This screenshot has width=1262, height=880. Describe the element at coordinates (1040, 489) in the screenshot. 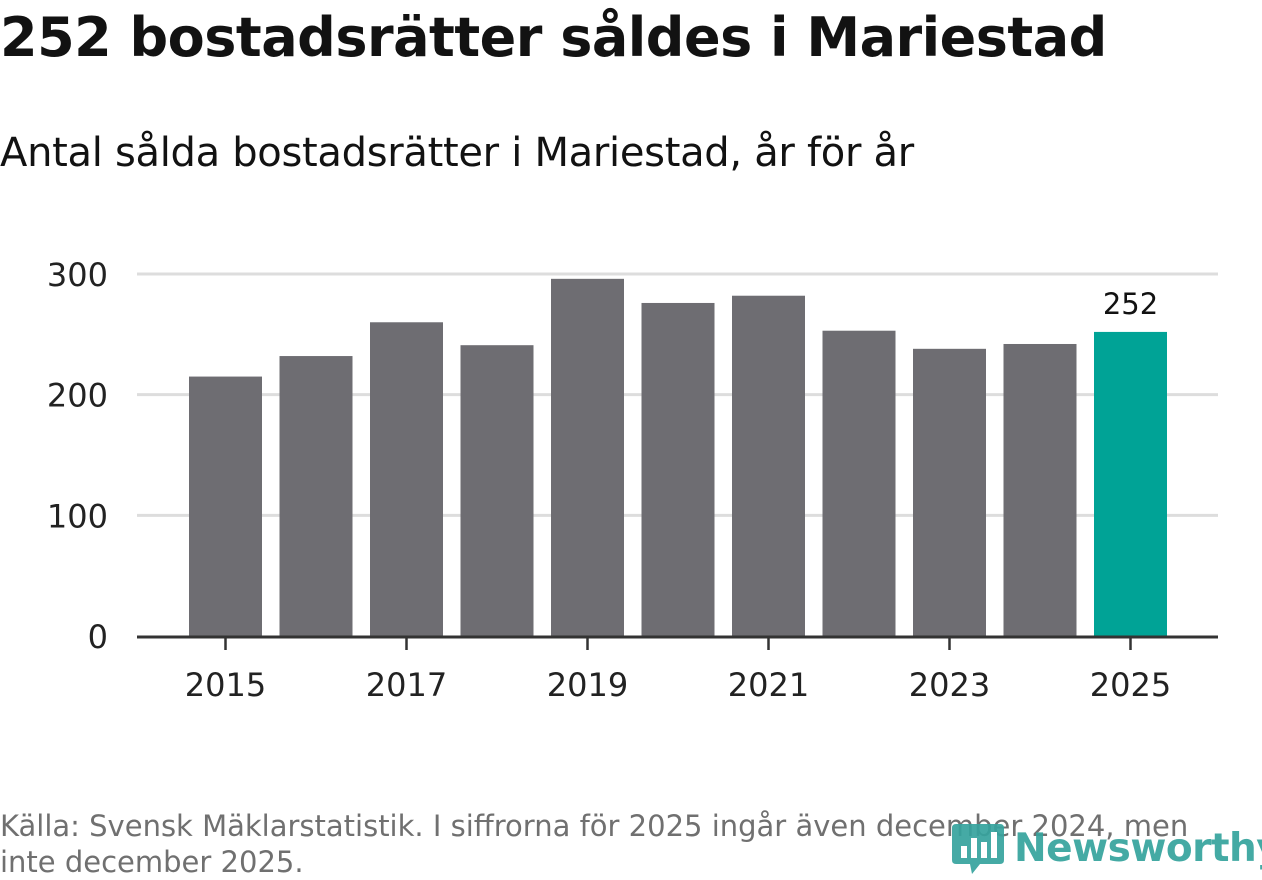

I see `bar-2024` at that location.